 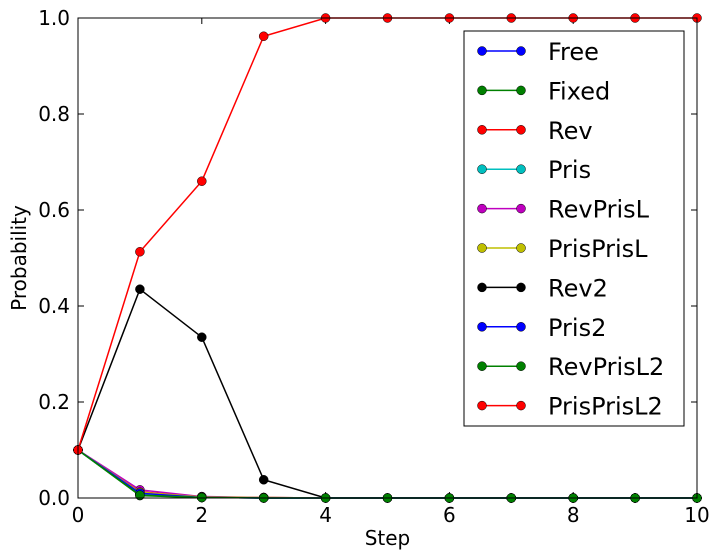 I want to click on legend-label: Rev2, so click(x=578, y=288).